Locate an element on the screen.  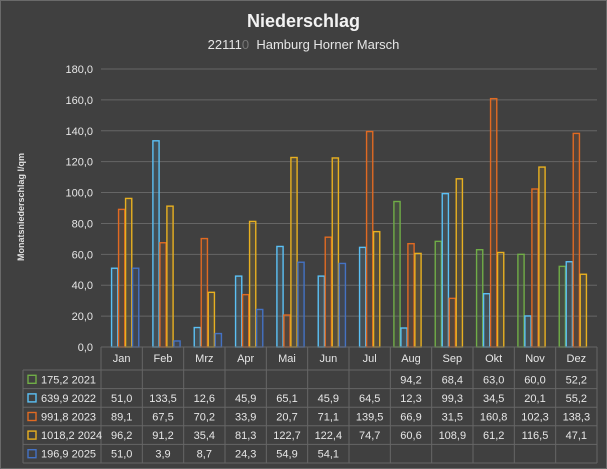
x-tick-label: Mai is located at coordinates (287, 359).